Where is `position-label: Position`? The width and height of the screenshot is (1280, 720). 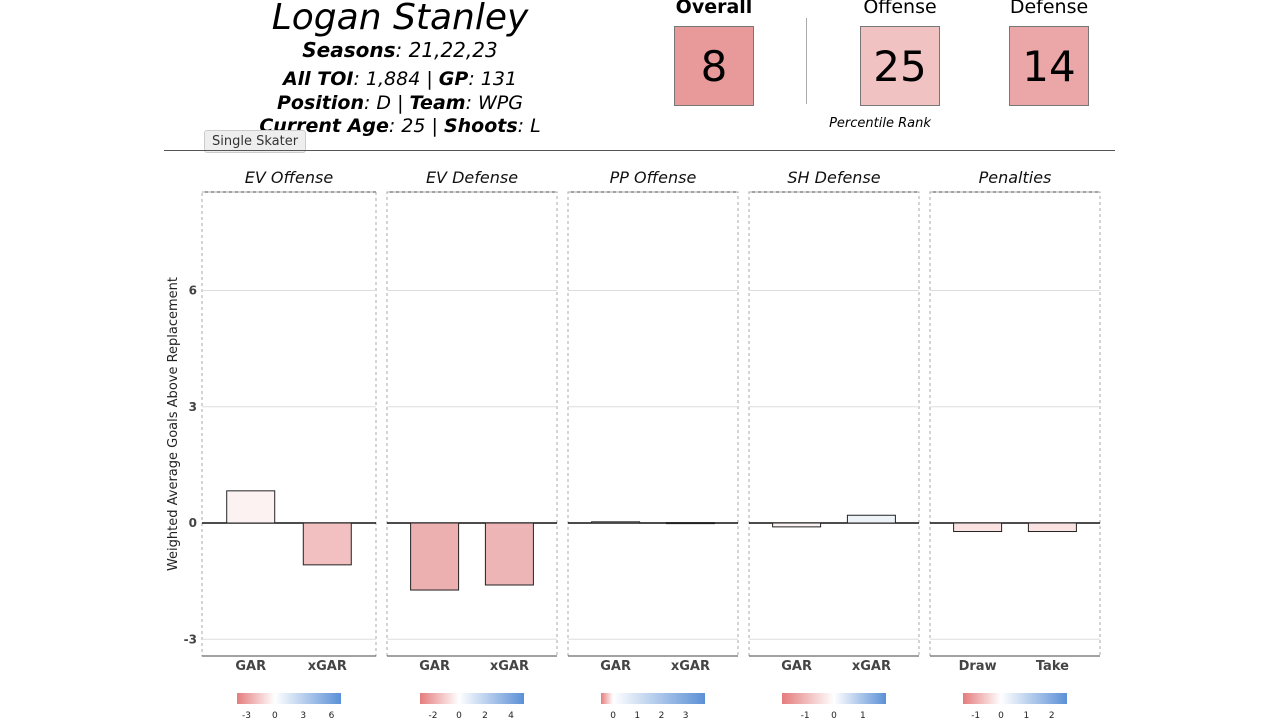 position-label: Position is located at coordinates (320, 103).